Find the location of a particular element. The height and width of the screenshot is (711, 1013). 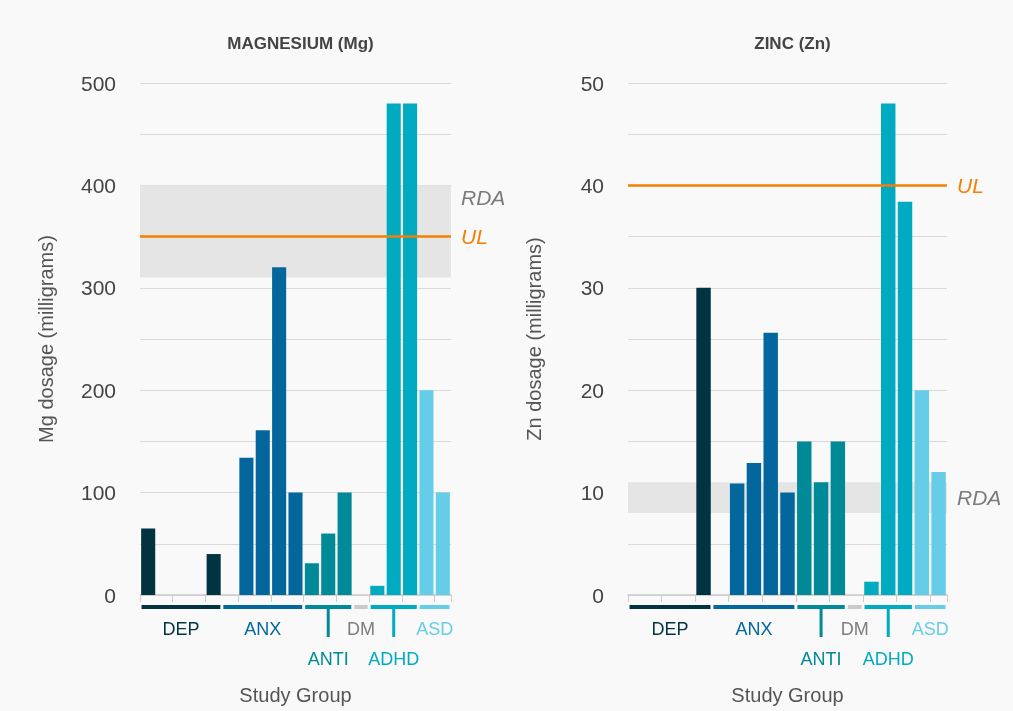

chart-title: MAGNESIUM (Mg) is located at coordinates (300, 43).